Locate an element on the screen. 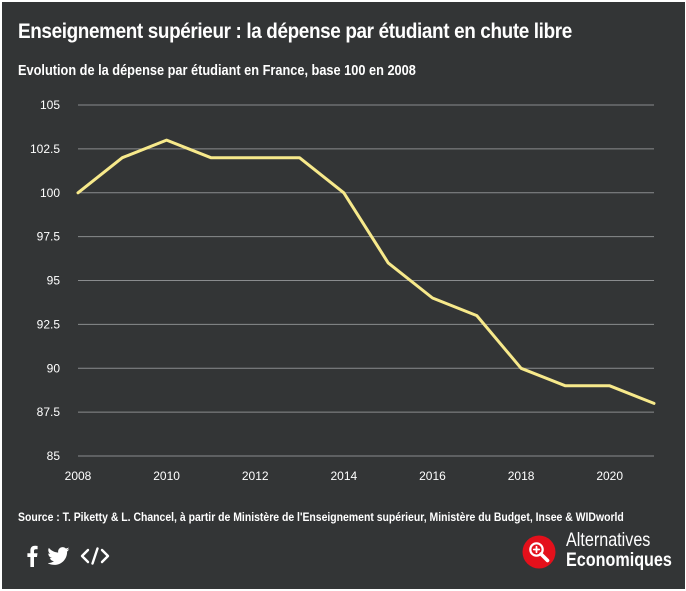  x-tick-label: 2016 is located at coordinates (432, 476).